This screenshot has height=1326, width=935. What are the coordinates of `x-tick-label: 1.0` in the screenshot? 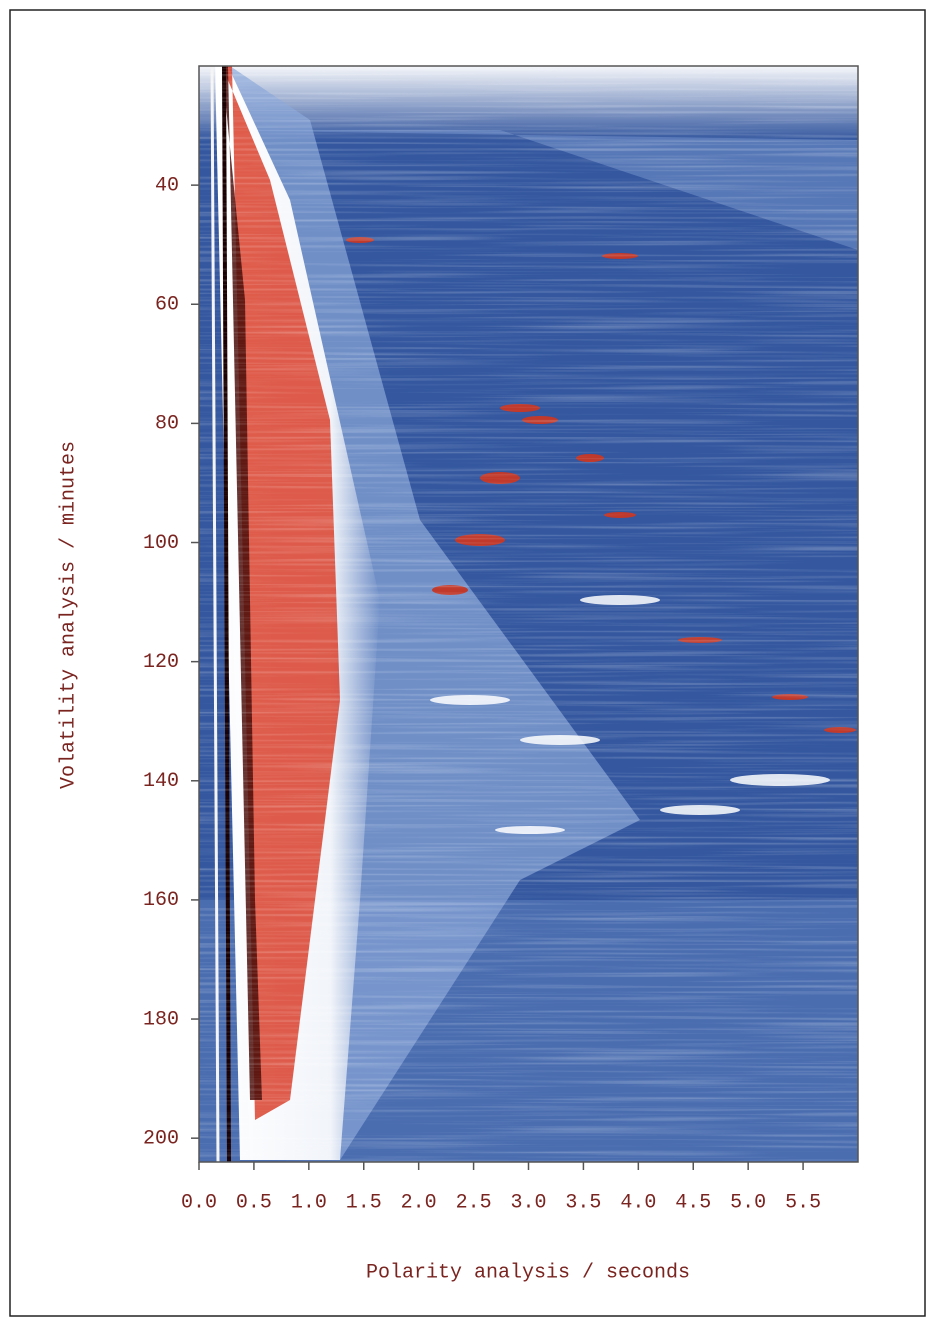 It's located at (309, 1202).